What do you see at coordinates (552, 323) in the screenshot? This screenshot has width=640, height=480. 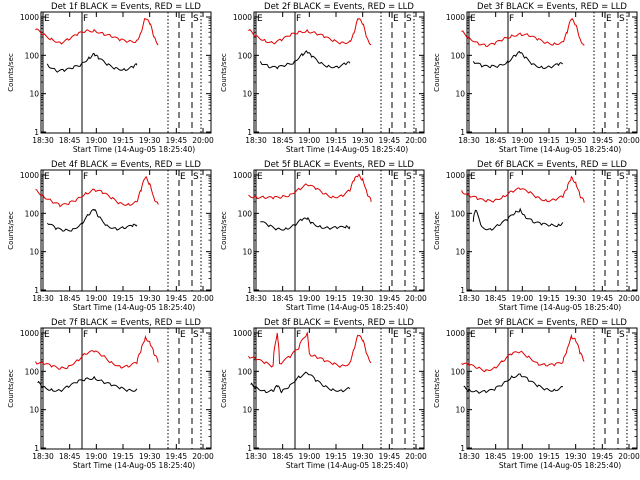 I see `chart-title: Det 9f BLACK = Events, RED = LLD` at bounding box center [552, 323].